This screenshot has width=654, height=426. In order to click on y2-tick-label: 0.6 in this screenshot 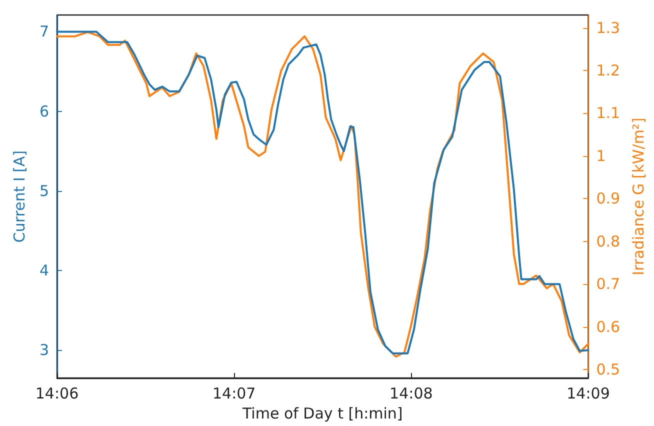, I will do `click(608, 327)`.